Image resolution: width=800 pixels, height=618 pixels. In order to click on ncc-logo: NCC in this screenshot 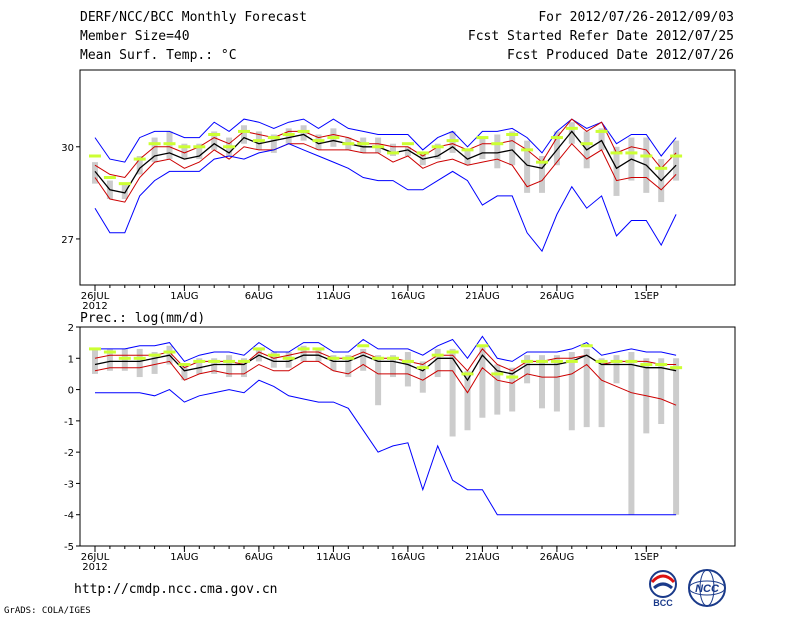, I will do `click(707, 588)`.